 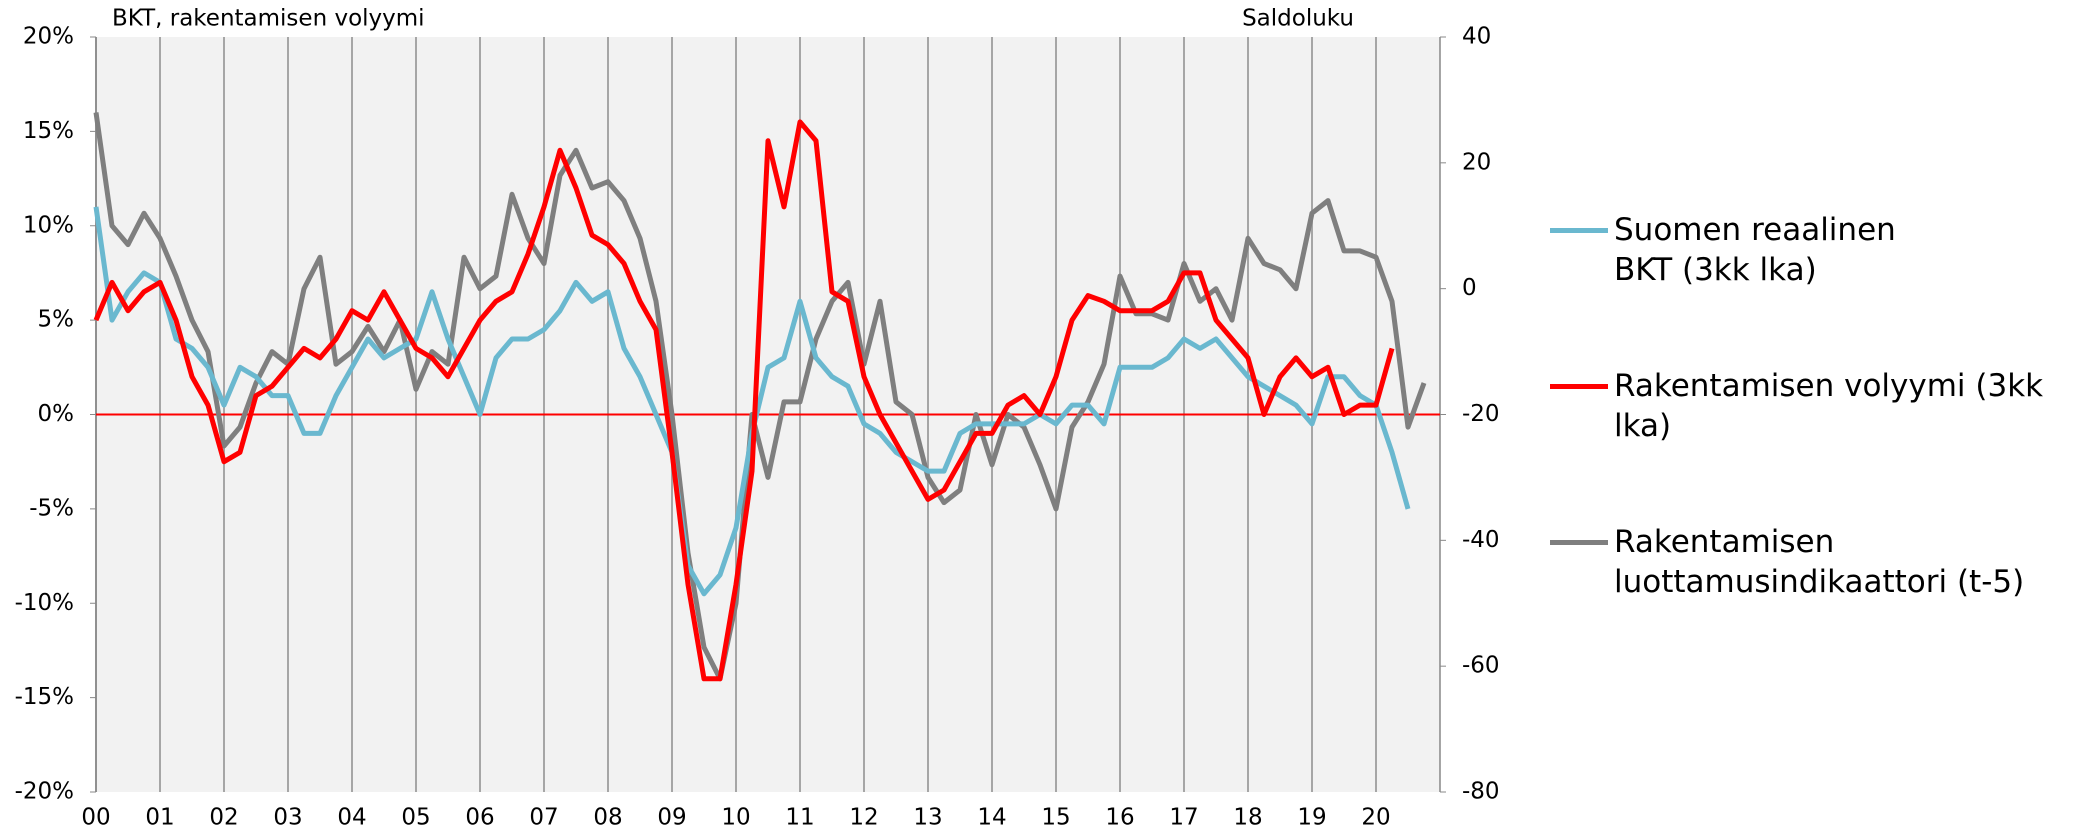 I want to click on y2-tick-label: -40, so click(x=1481, y=540).